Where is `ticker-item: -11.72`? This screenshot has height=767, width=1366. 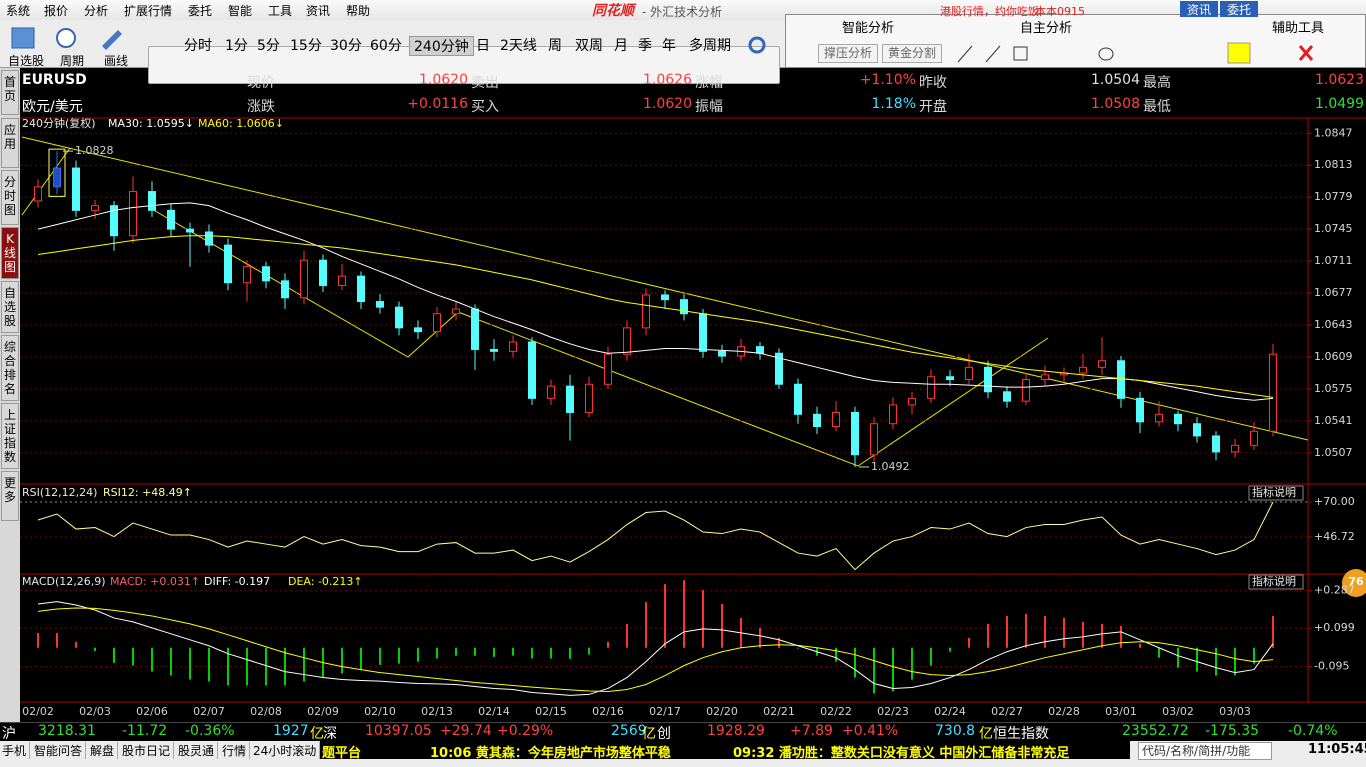 ticker-item: -11.72 is located at coordinates (145, 731).